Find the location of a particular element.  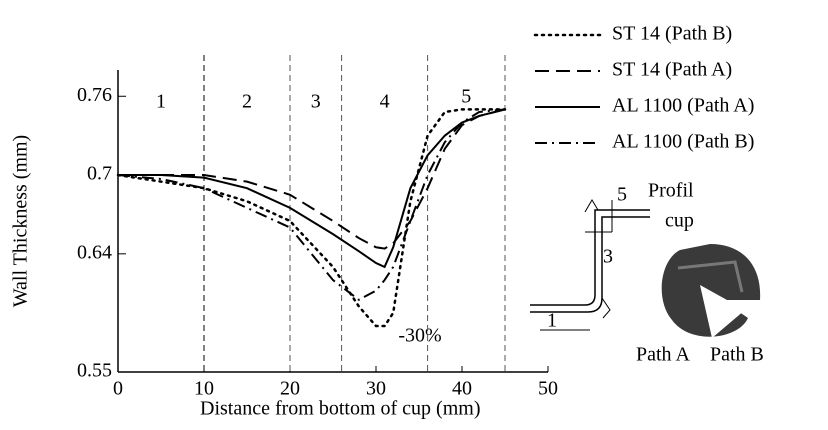

inset-title: cup is located at coordinates (679, 221).